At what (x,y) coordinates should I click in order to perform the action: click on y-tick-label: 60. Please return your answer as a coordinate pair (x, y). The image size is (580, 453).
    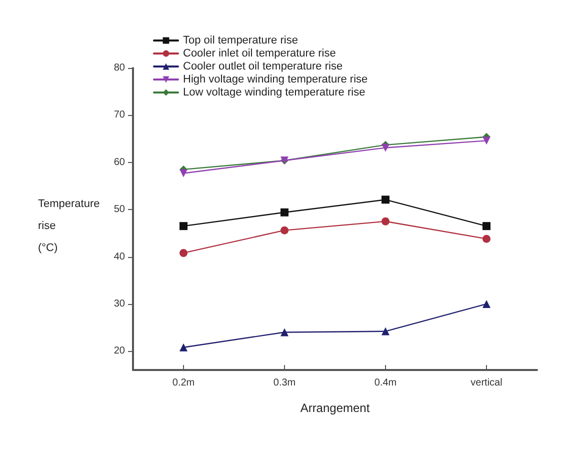
    Looking at the image, I should click on (120, 162).